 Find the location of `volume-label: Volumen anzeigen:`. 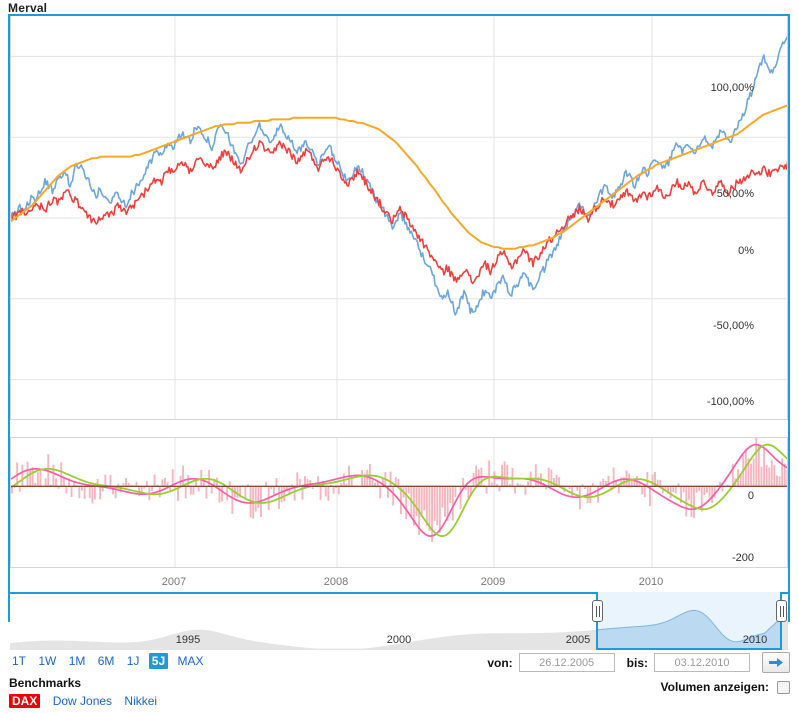

volume-label: Volumen anzeigen: is located at coordinates (714, 687).